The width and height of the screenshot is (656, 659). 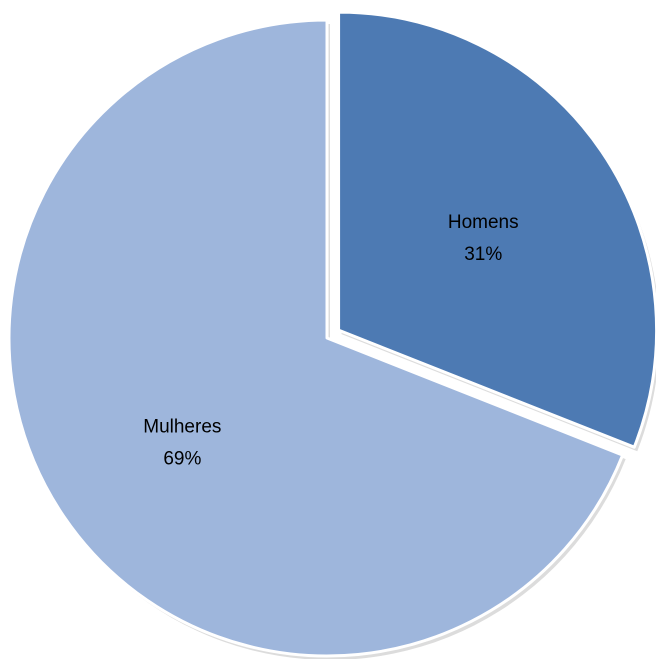 I want to click on pie-slice-category-mulheres: Mulheres, so click(x=182, y=426).